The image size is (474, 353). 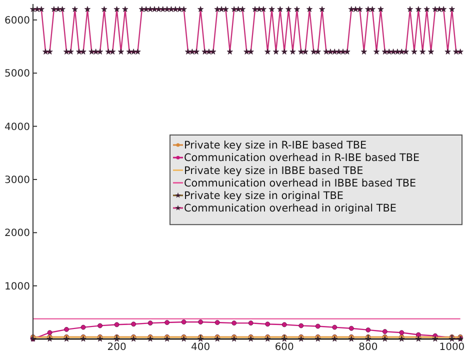 What do you see at coordinates (17, 180) in the screenshot?
I see `y-tick-label: 3000` at bounding box center [17, 180].